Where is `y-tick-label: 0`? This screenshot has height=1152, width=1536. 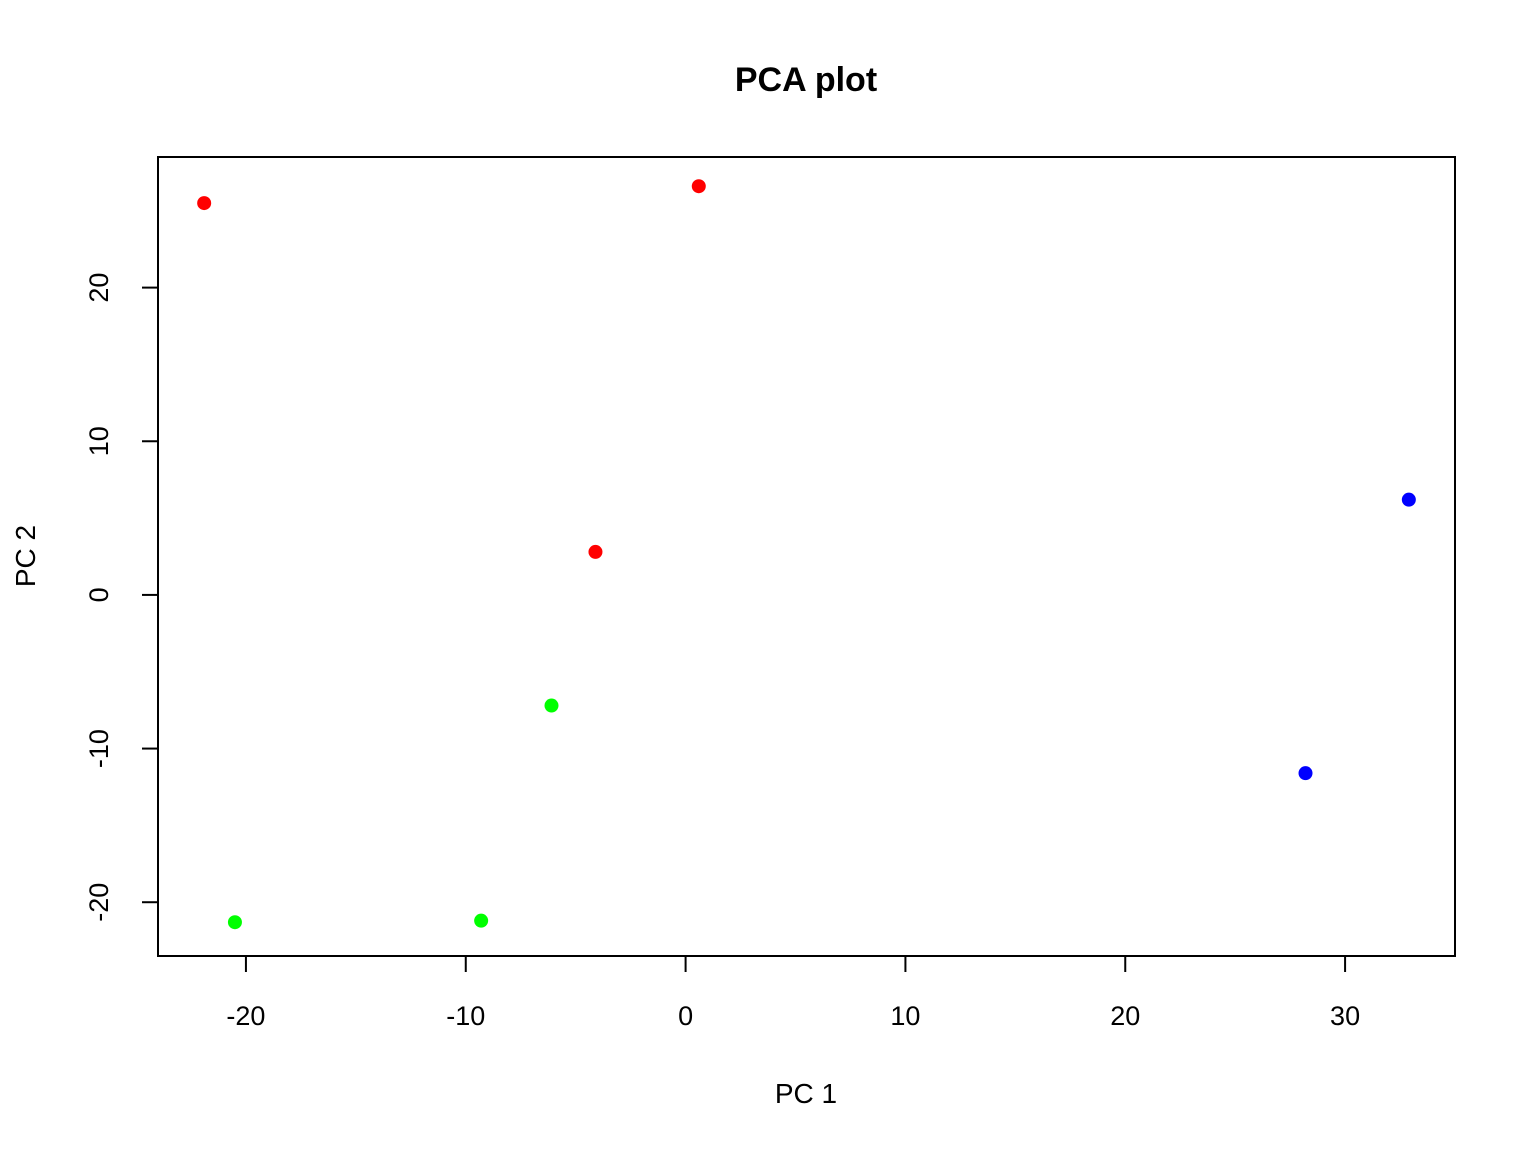
y-tick-label: 0 is located at coordinates (99, 594).